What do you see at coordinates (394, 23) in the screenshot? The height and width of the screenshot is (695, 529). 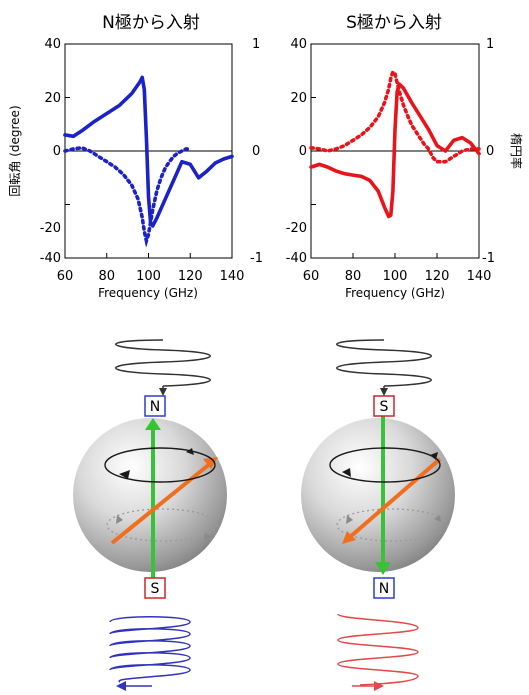 I see `chart-title: S極から入射` at bounding box center [394, 23].